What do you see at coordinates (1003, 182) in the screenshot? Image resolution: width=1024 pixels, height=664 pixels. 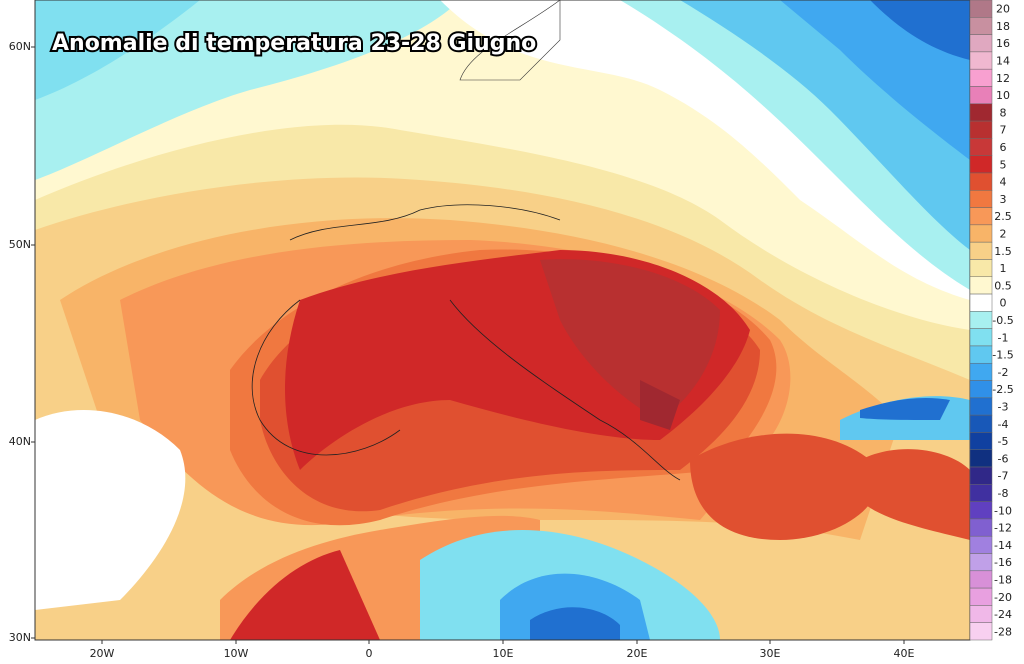 I see `colorbar-label: 4` at bounding box center [1003, 182].